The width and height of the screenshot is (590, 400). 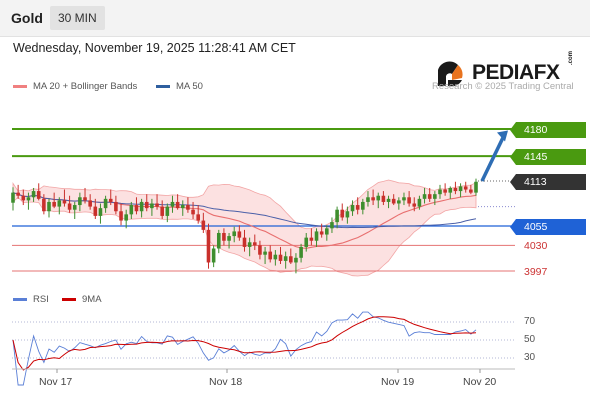 What do you see at coordinates (244, 348) in the screenshot?
I see `rsi-line` at bounding box center [244, 348].